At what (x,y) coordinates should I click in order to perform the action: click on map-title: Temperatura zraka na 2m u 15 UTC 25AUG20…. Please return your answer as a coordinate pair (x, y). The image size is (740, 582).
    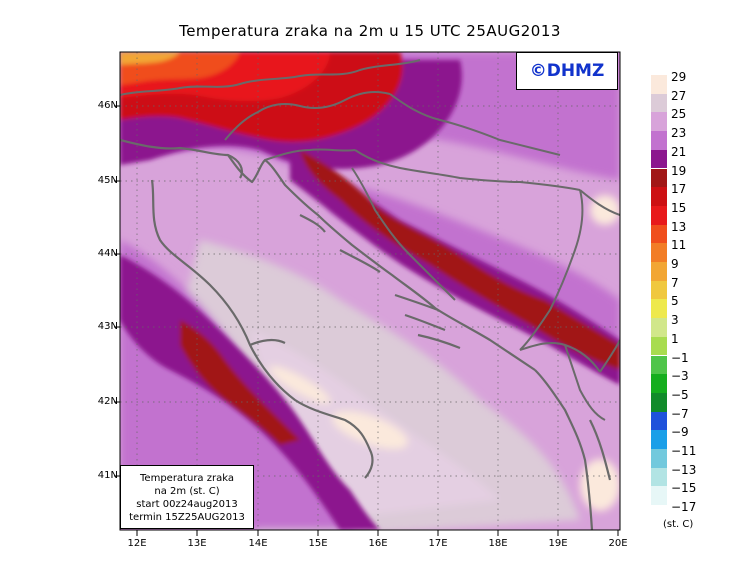
    Looking at the image, I should click on (370, 31).